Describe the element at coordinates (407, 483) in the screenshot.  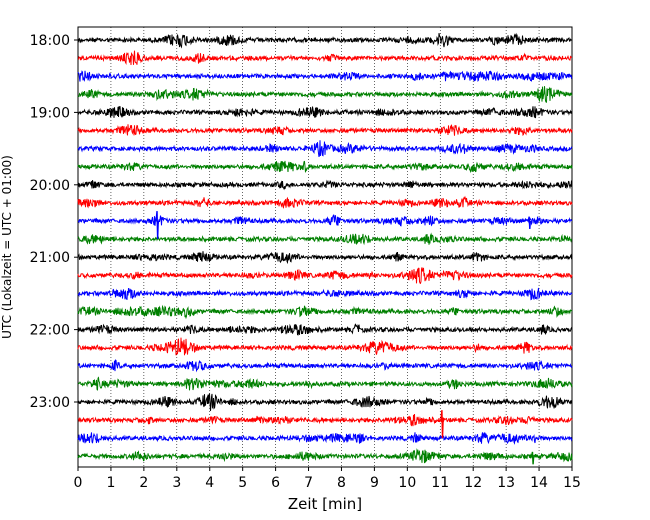
I see `x-tick-label: 10` at that location.